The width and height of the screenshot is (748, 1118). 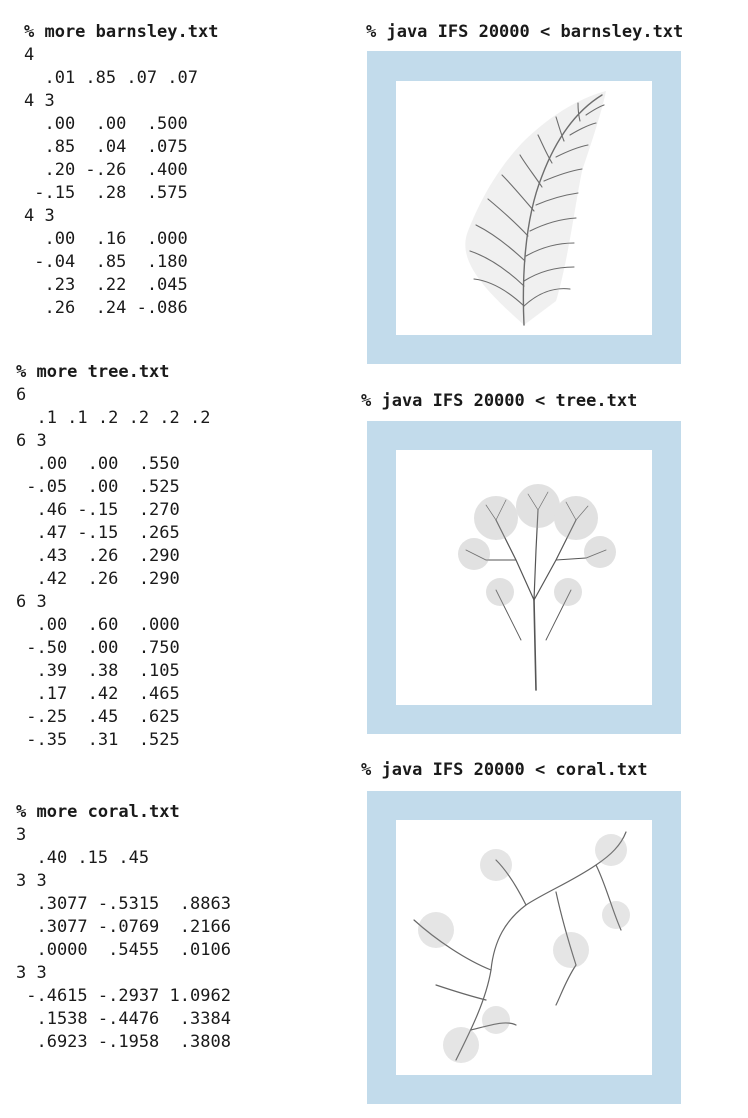 What do you see at coordinates (29, 55) in the screenshot?
I see `barnsley-listing-line: 4` at bounding box center [29, 55].